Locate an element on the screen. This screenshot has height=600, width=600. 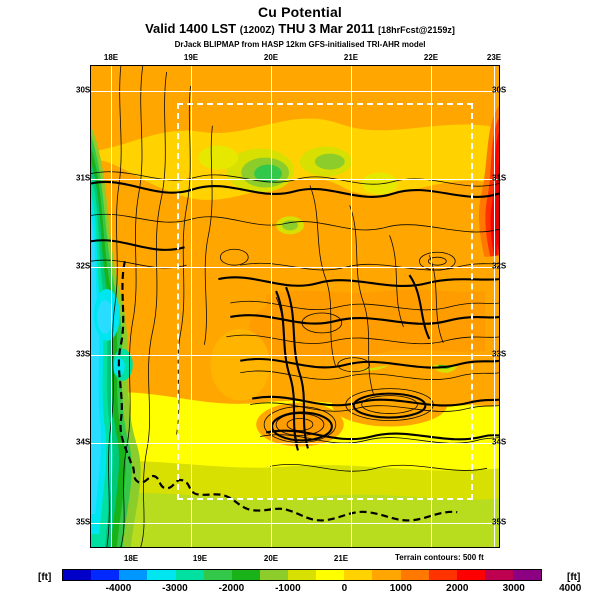
lat-tick-left-2: 32S is located at coordinates (83, 266).